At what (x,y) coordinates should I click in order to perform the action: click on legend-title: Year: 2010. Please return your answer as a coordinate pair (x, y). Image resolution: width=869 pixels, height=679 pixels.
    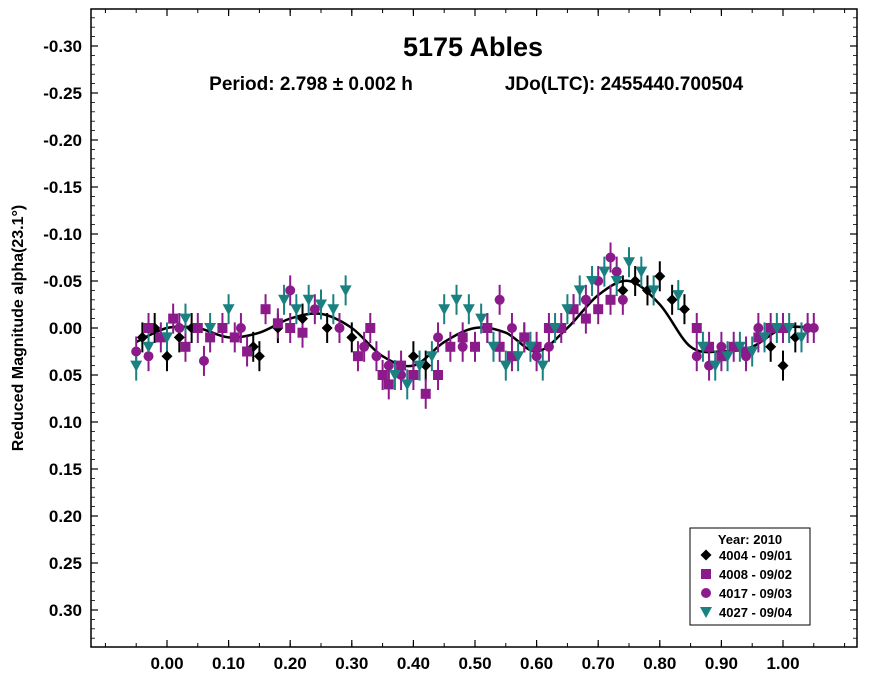
    Looking at the image, I should click on (750, 539).